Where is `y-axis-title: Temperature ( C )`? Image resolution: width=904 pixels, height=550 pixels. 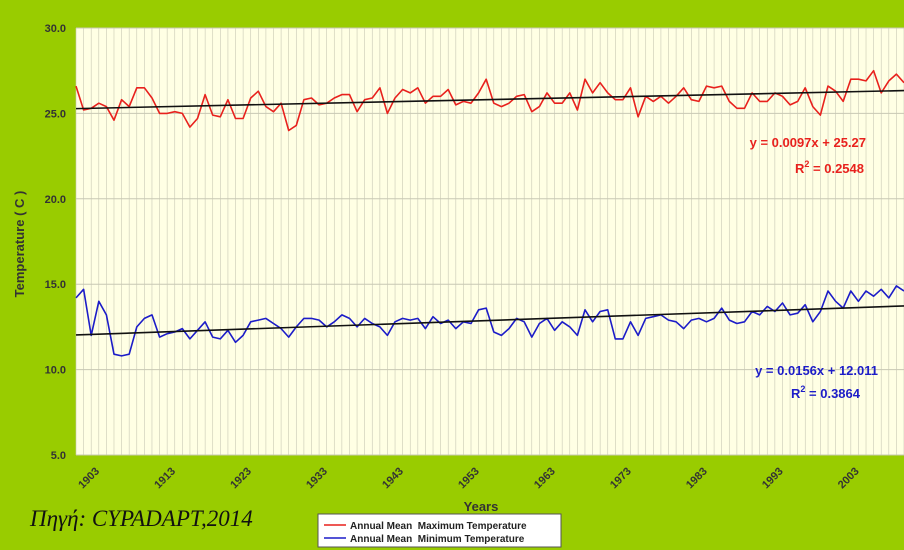 y-axis-title: Temperature ( C ) is located at coordinates (19, 244).